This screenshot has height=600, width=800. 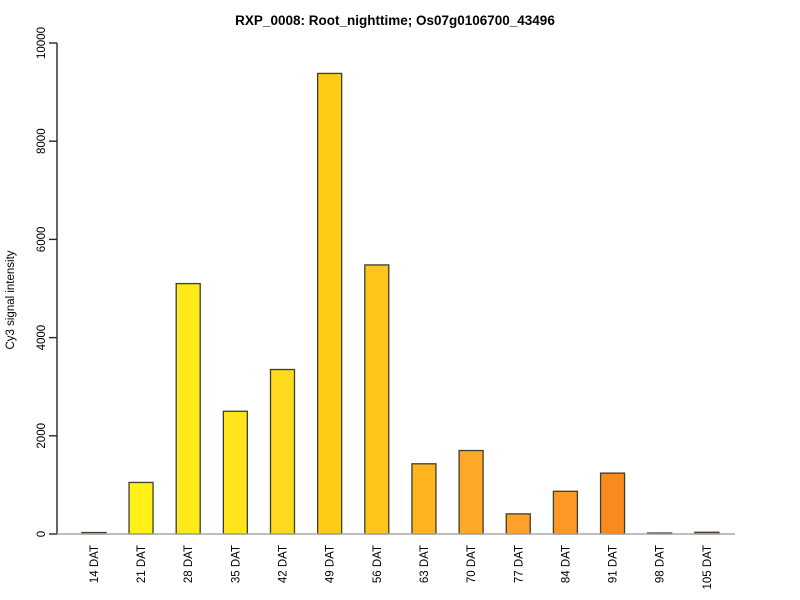 What do you see at coordinates (95, 564) in the screenshot?
I see `x-tick-label: 14 DAT` at bounding box center [95, 564].